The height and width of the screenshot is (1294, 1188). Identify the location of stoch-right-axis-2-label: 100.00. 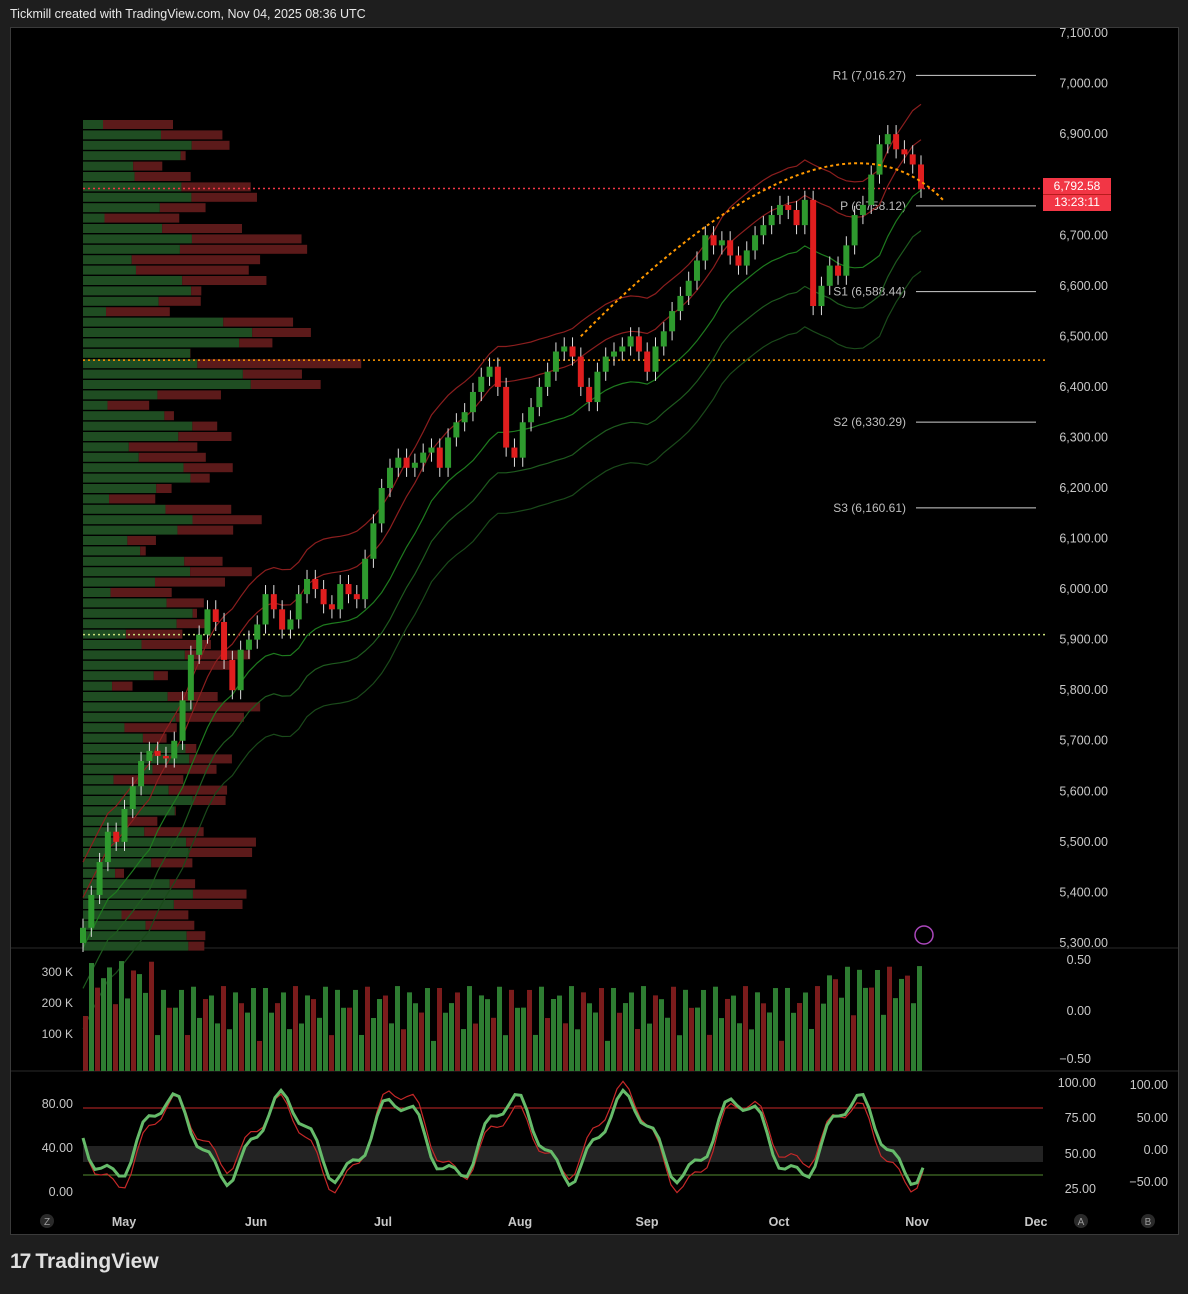
(1149, 1085).